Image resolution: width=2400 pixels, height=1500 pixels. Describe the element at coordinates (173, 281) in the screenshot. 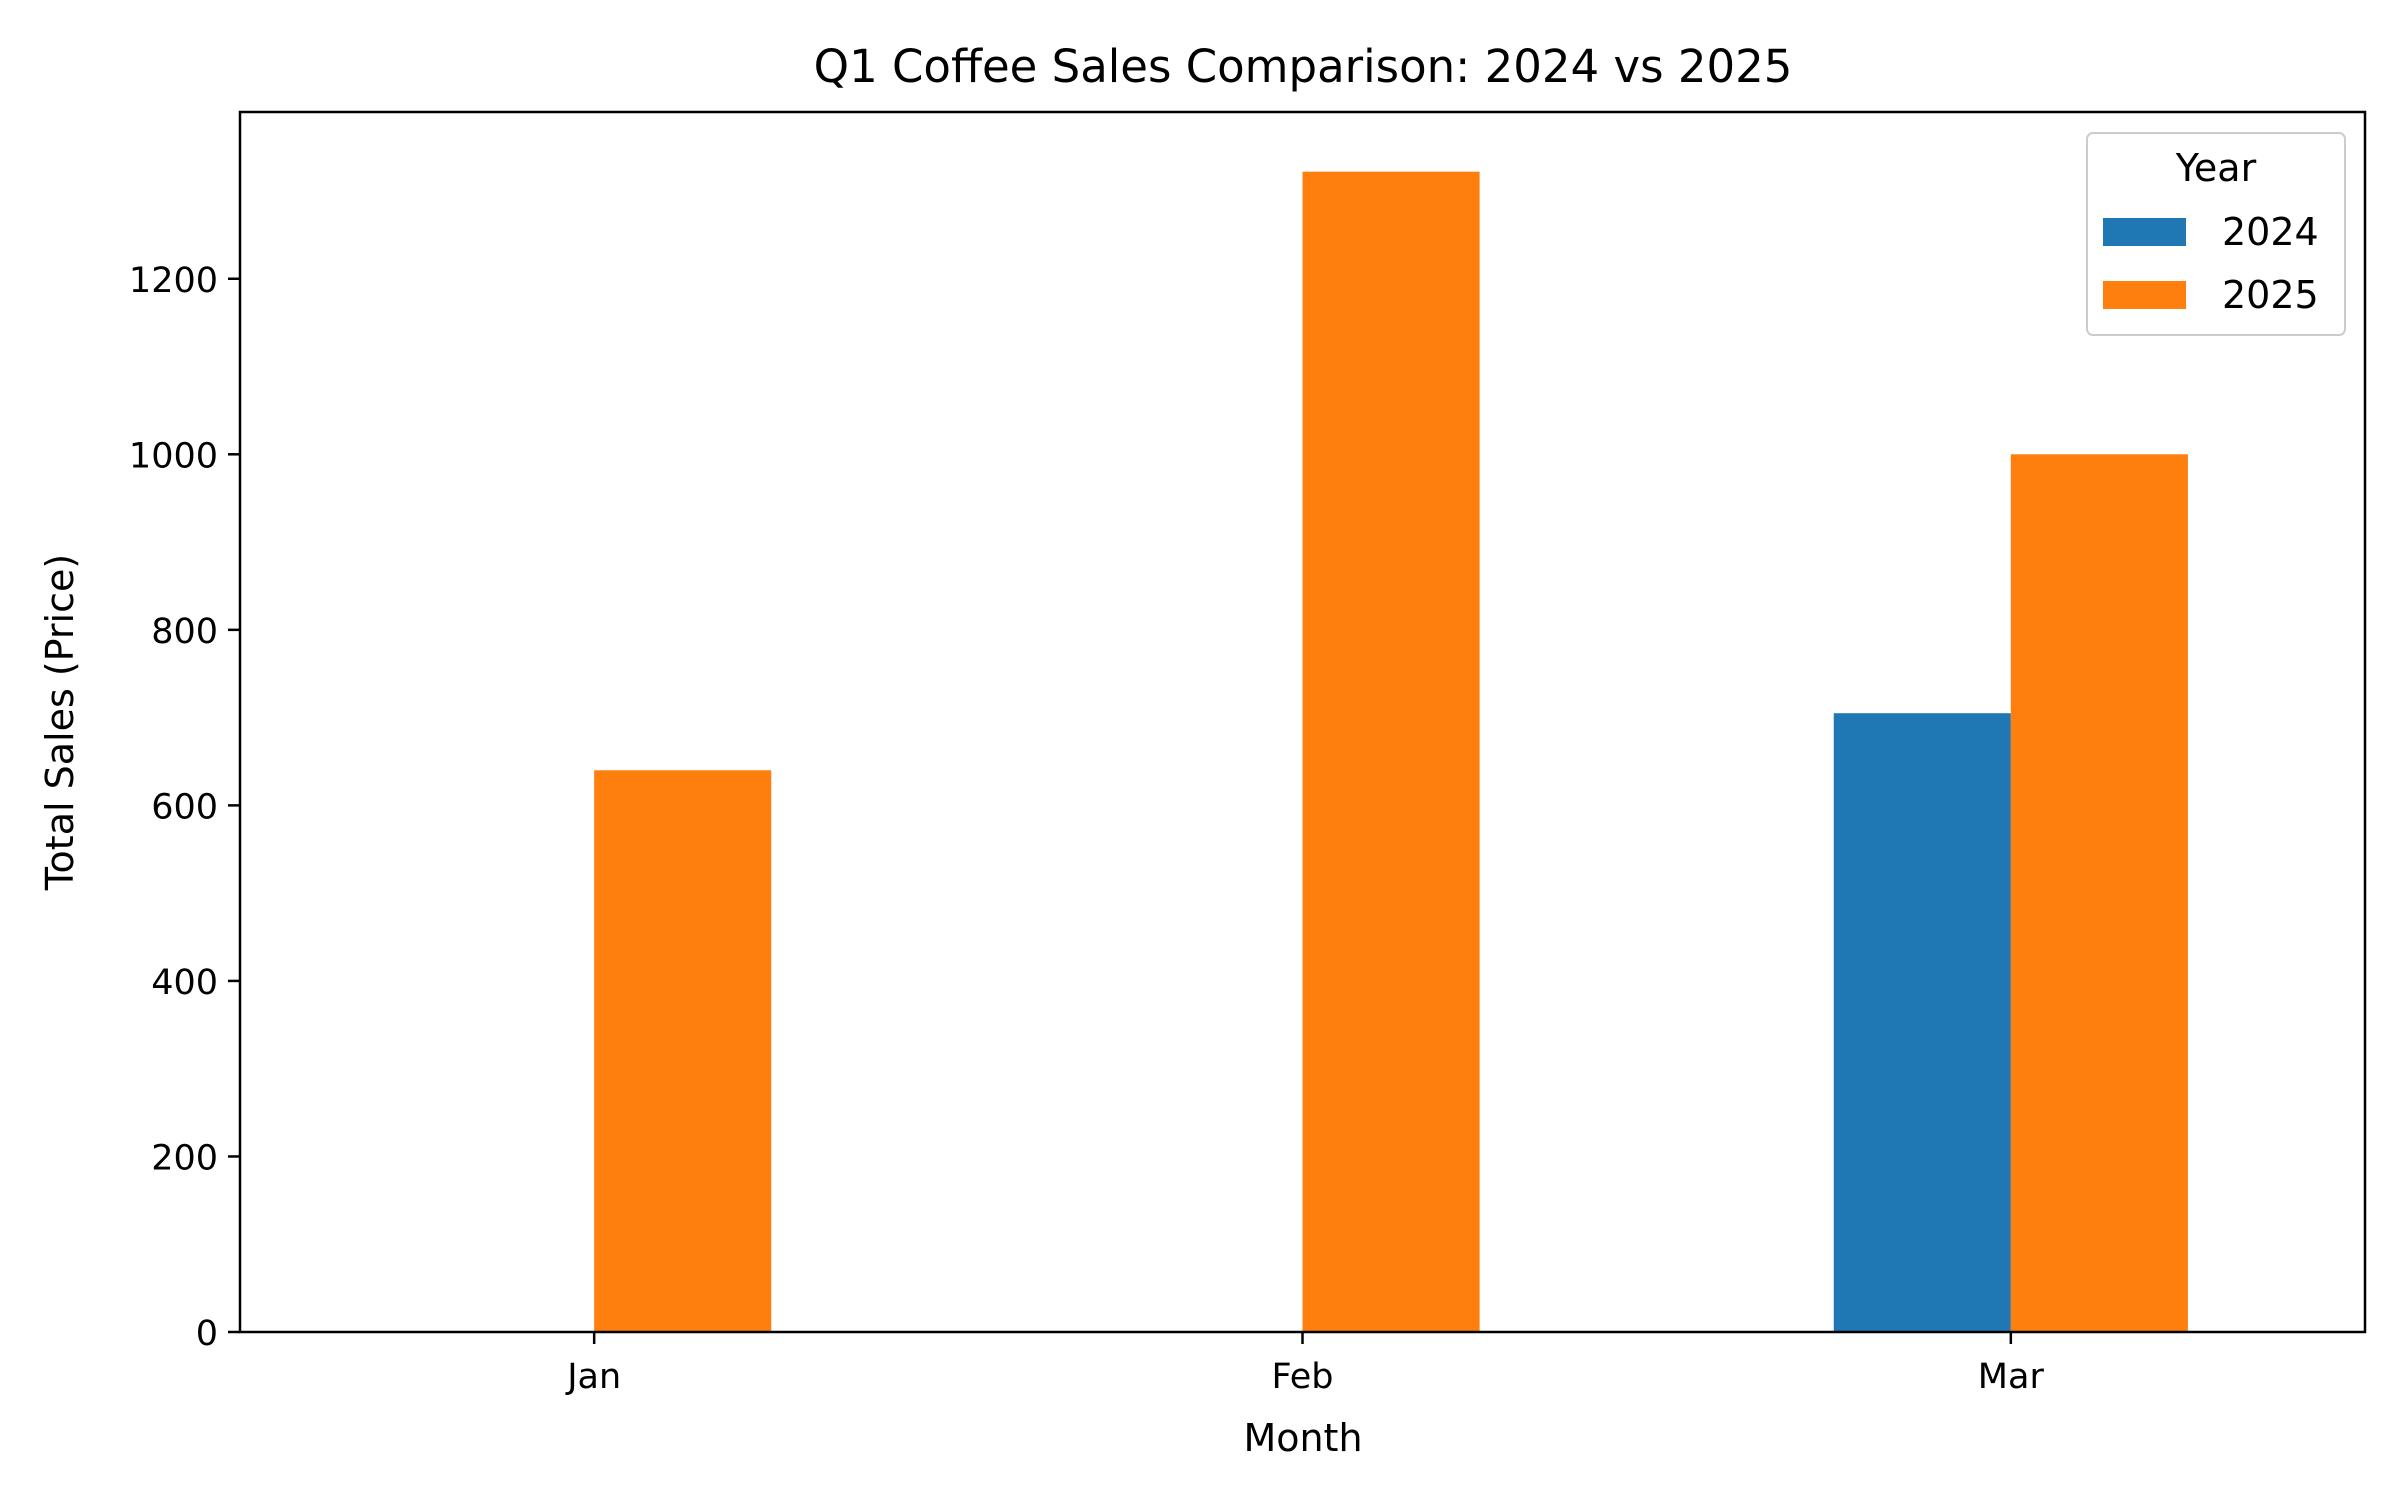

I see `y-tick-label: 1200` at that location.